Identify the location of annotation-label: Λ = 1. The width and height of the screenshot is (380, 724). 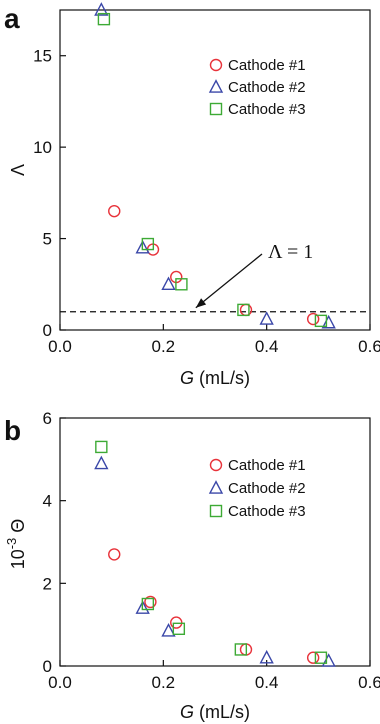
(290, 252).